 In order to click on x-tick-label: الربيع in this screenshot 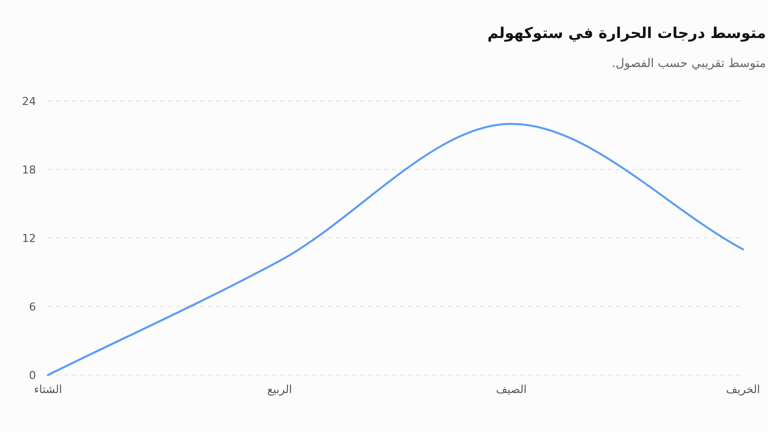, I will do `click(279, 389)`.